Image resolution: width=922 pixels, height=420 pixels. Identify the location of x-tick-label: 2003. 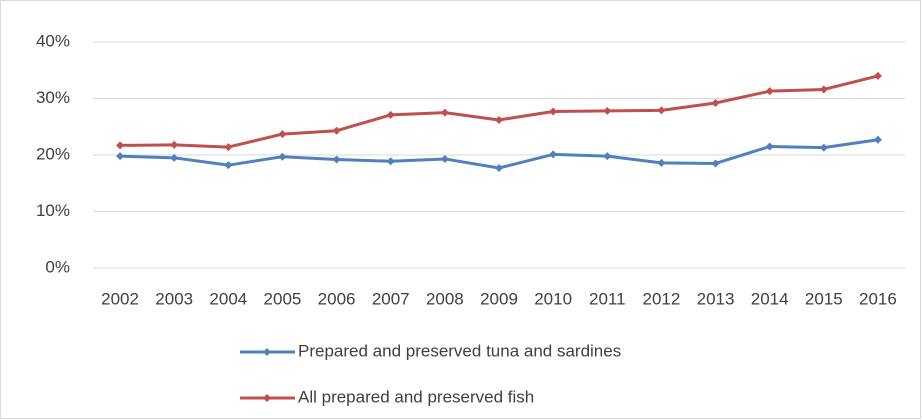
(174, 298).